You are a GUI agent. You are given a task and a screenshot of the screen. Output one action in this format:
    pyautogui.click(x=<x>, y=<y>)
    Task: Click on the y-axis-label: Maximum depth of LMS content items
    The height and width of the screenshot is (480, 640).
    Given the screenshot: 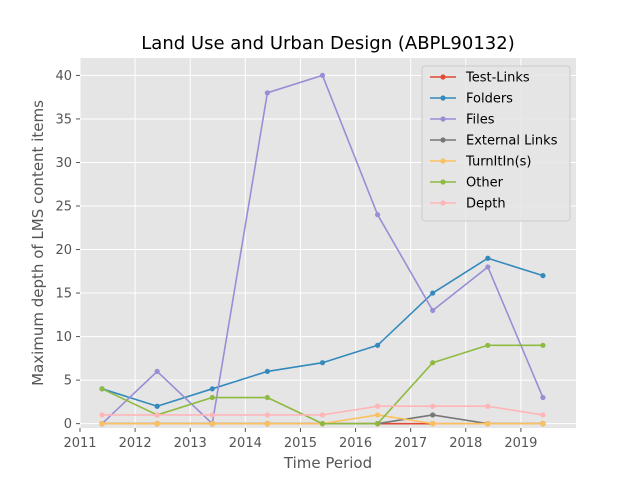 What is the action you would take?
    pyautogui.click(x=38, y=243)
    